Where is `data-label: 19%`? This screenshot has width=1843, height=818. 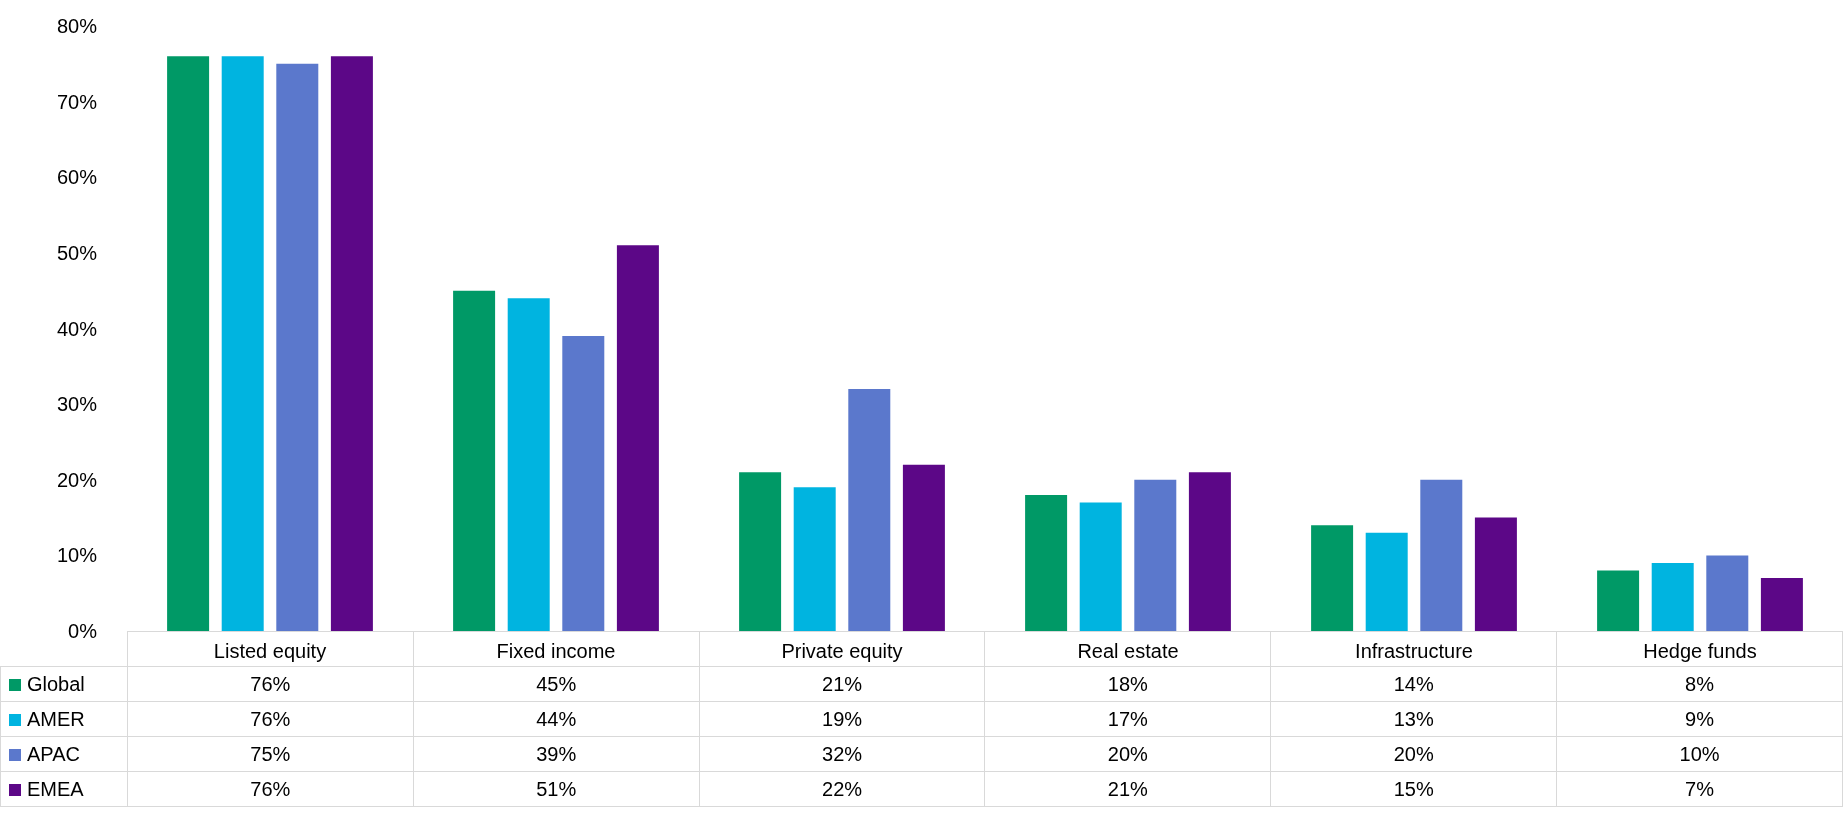 data-label: 19% is located at coordinates (842, 719).